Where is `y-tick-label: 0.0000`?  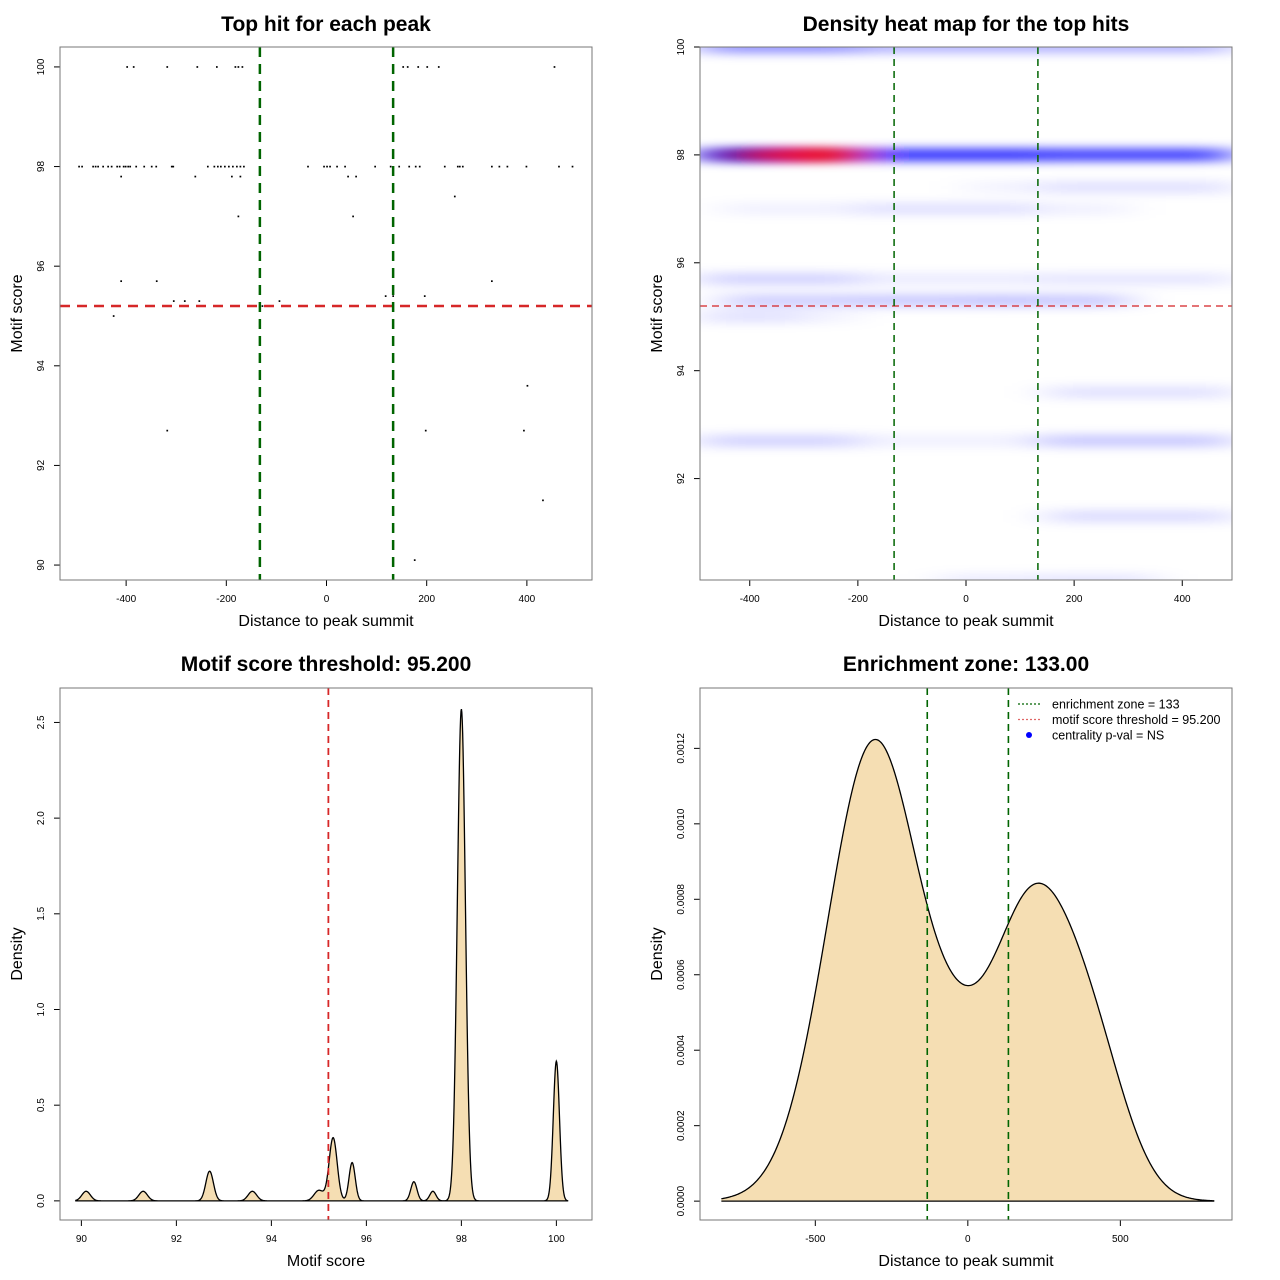
y-tick-label: 0.0000 is located at coordinates (681, 1200).